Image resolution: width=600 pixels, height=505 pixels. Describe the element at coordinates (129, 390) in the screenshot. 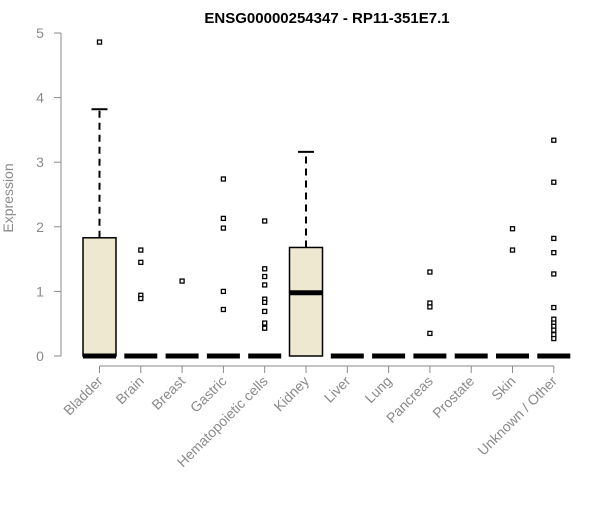

I see `x-tick-label: Brain` at that location.